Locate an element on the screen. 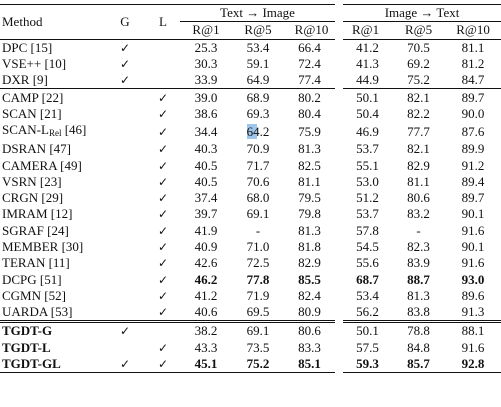 The width and height of the screenshot is (501, 407). value-text: 45.1 is located at coordinates (206, 364).